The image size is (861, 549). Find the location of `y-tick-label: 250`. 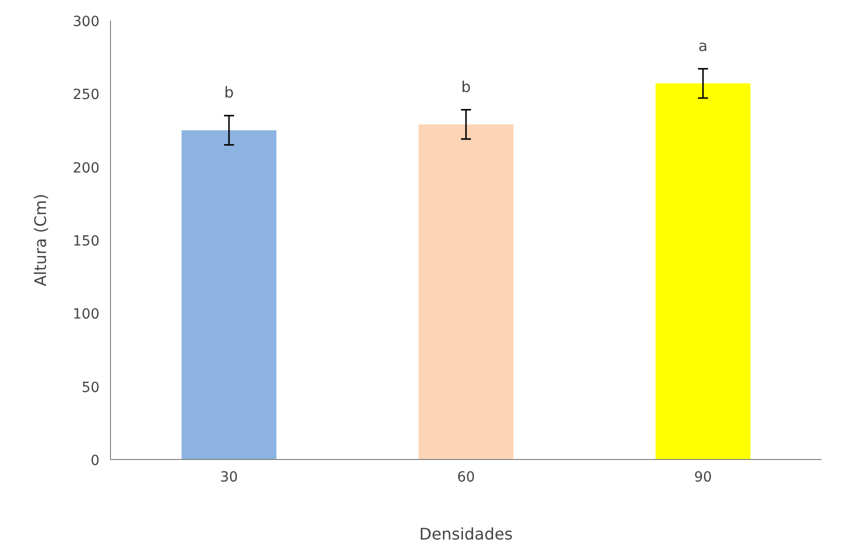

y-tick-label: 250 is located at coordinates (86, 95).